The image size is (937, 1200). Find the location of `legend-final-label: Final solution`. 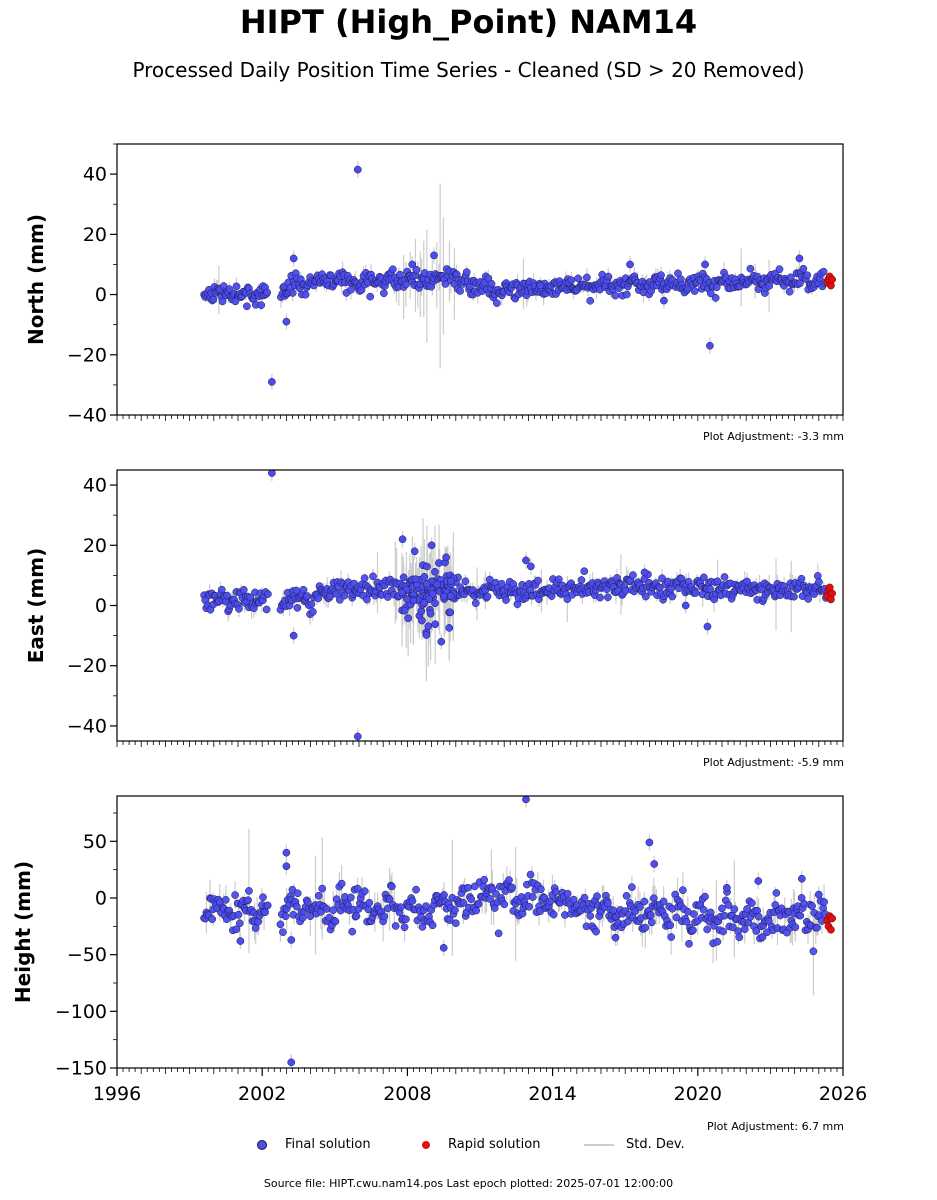

legend-final-label: Final solution is located at coordinates (328, 1144).